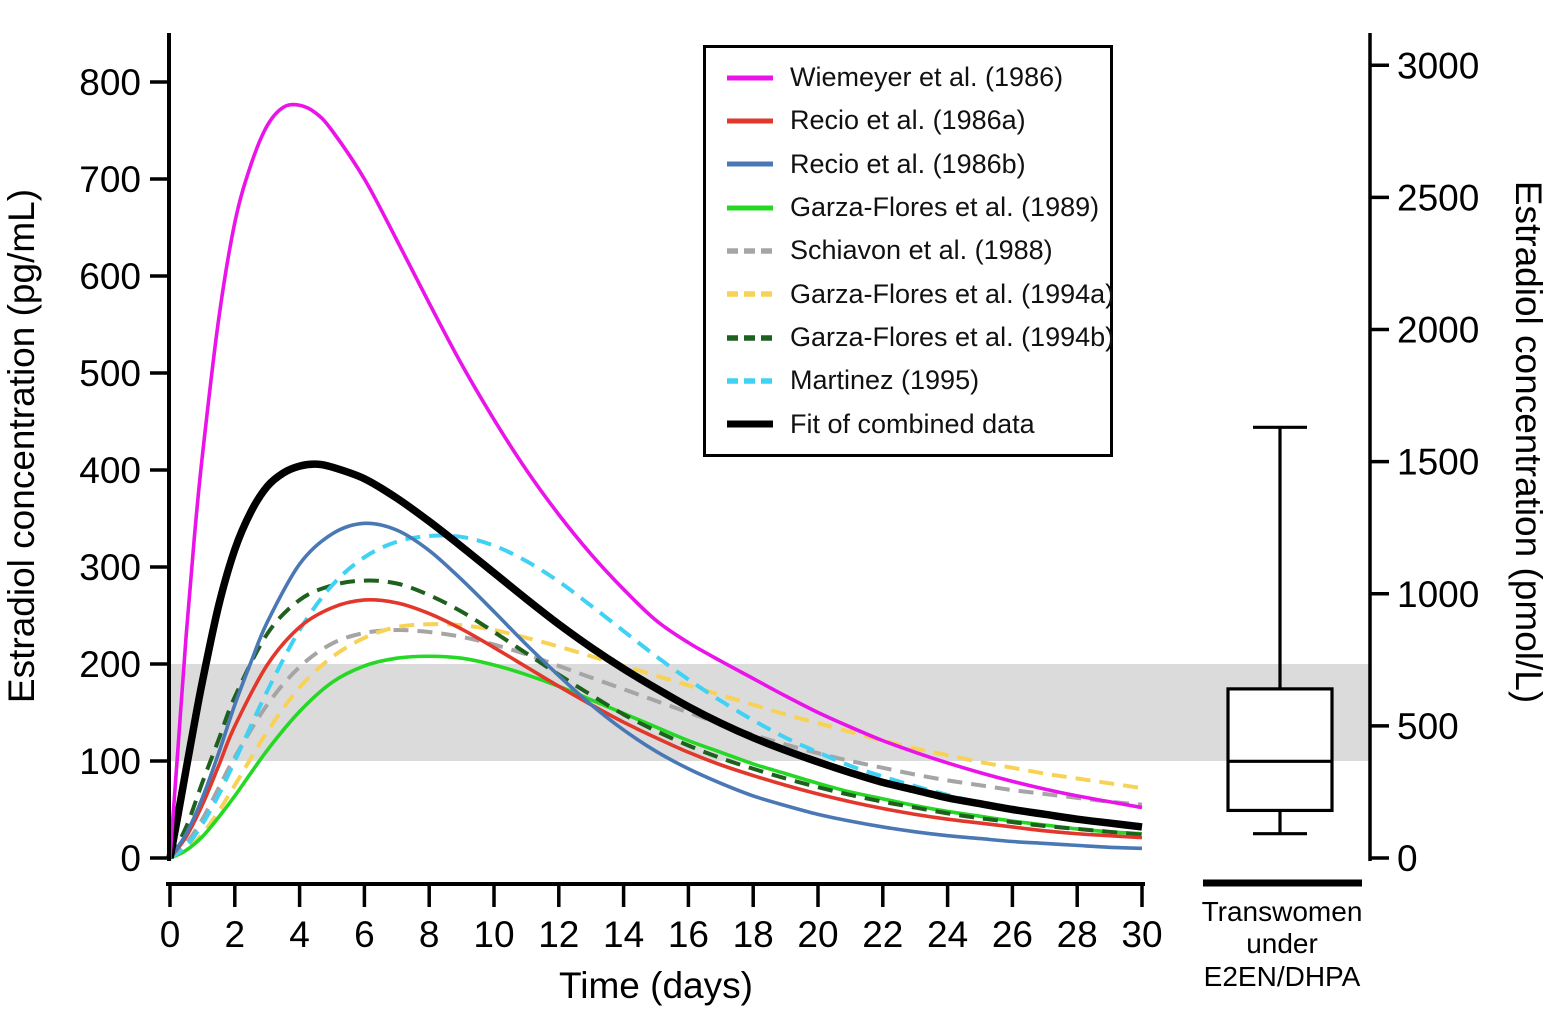  Describe the element at coordinates (493, 934) in the screenshot. I see `x-axis-tick-label: 10` at that location.